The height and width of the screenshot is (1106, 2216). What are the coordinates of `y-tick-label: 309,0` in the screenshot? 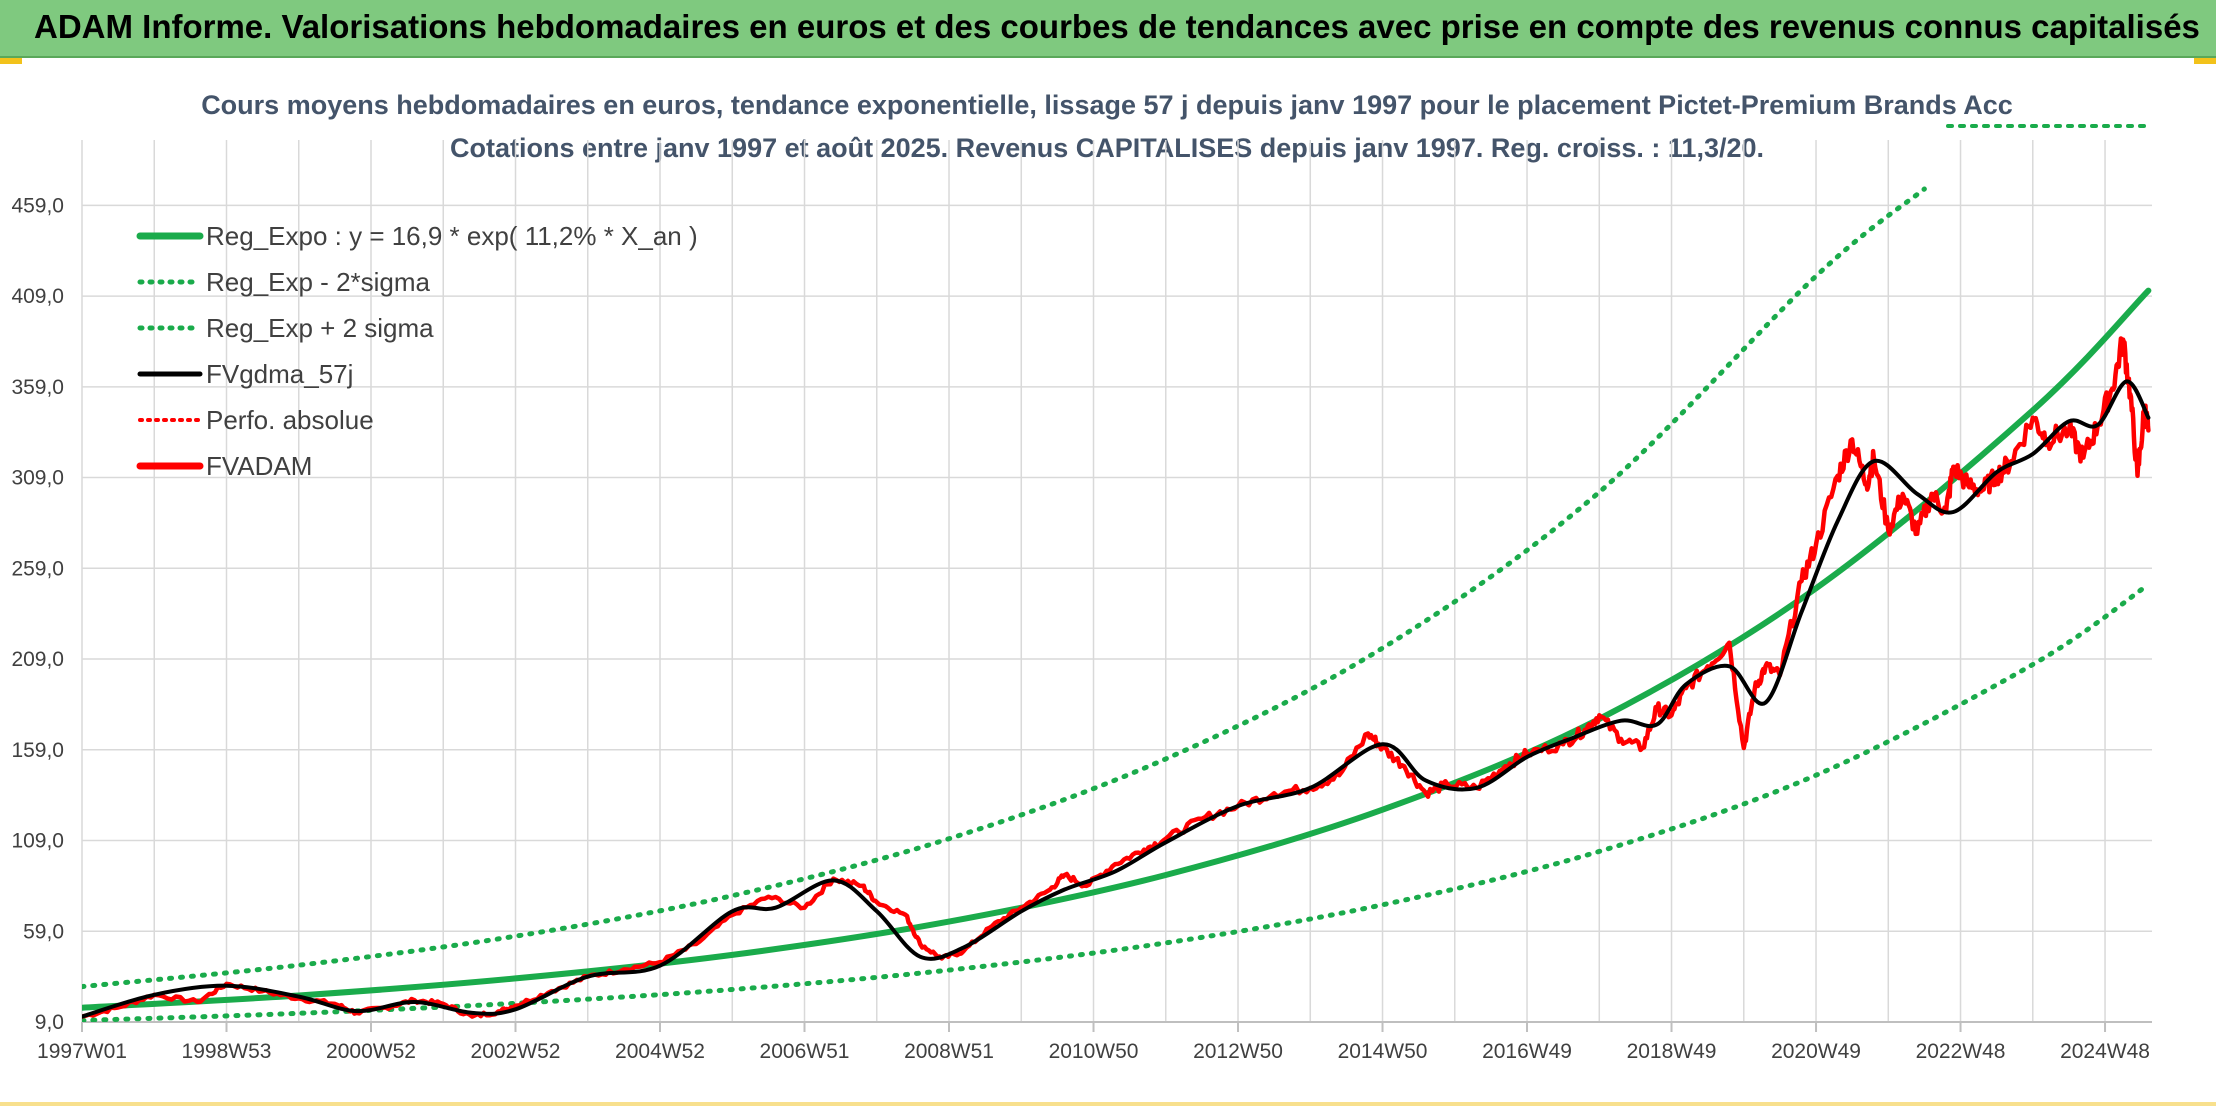 It's located at (37, 478).